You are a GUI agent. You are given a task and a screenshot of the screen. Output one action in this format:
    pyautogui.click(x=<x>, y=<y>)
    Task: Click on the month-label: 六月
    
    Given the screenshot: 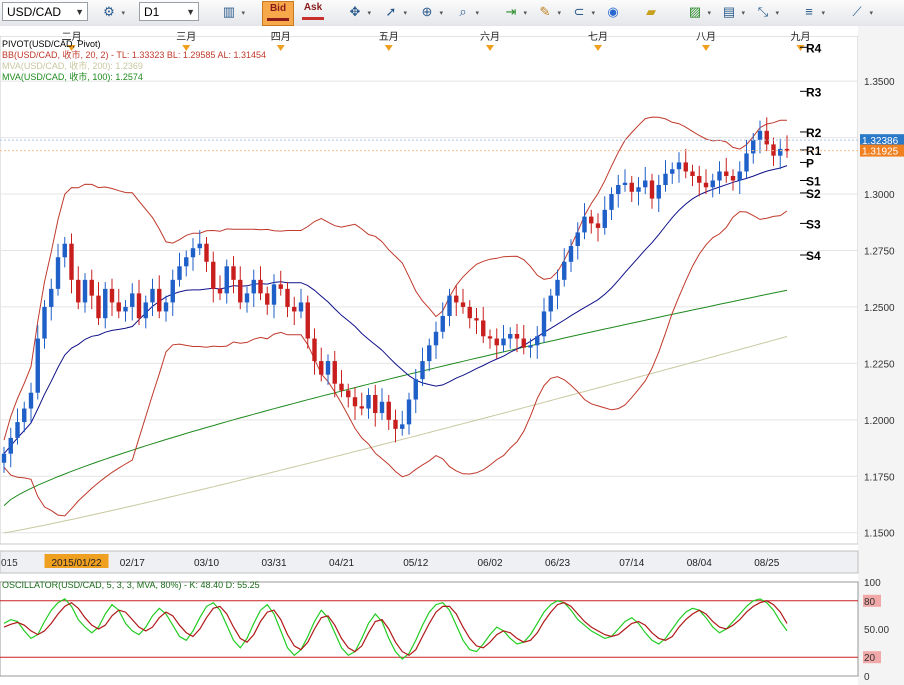 What is the action you would take?
    pyautogui.click(x=490, y=37)
    